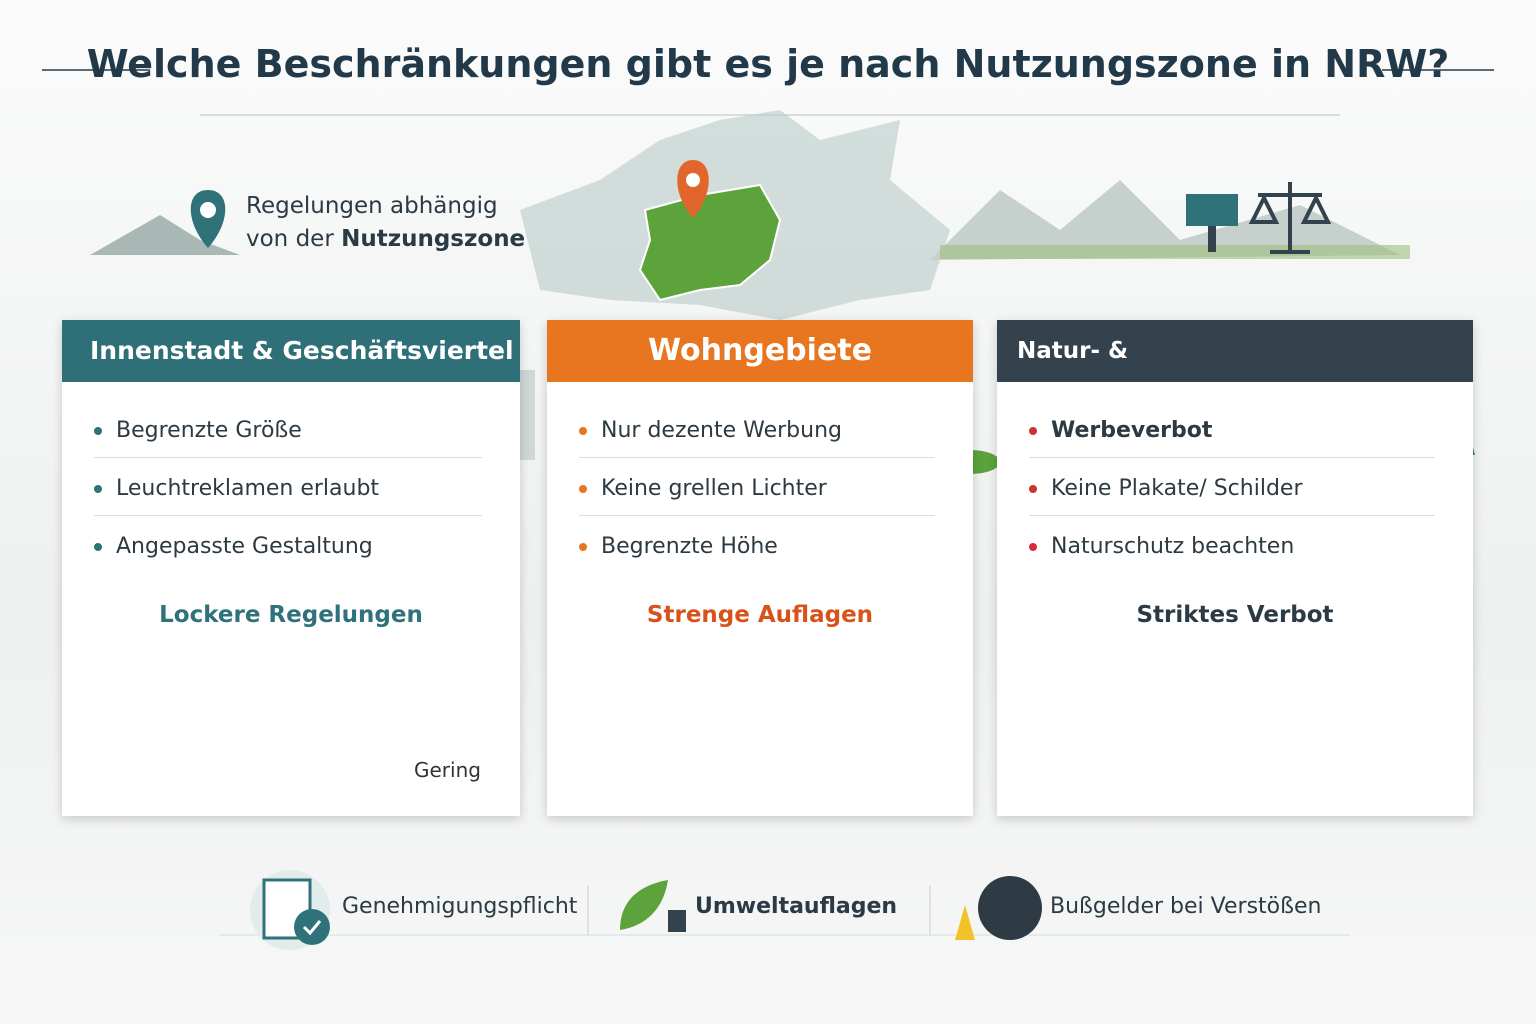 The width and height of the screenshot is (1536, 1024). I want to click on zone-item-text: Keine Plakate/ Schilder, so click(1177, 488).